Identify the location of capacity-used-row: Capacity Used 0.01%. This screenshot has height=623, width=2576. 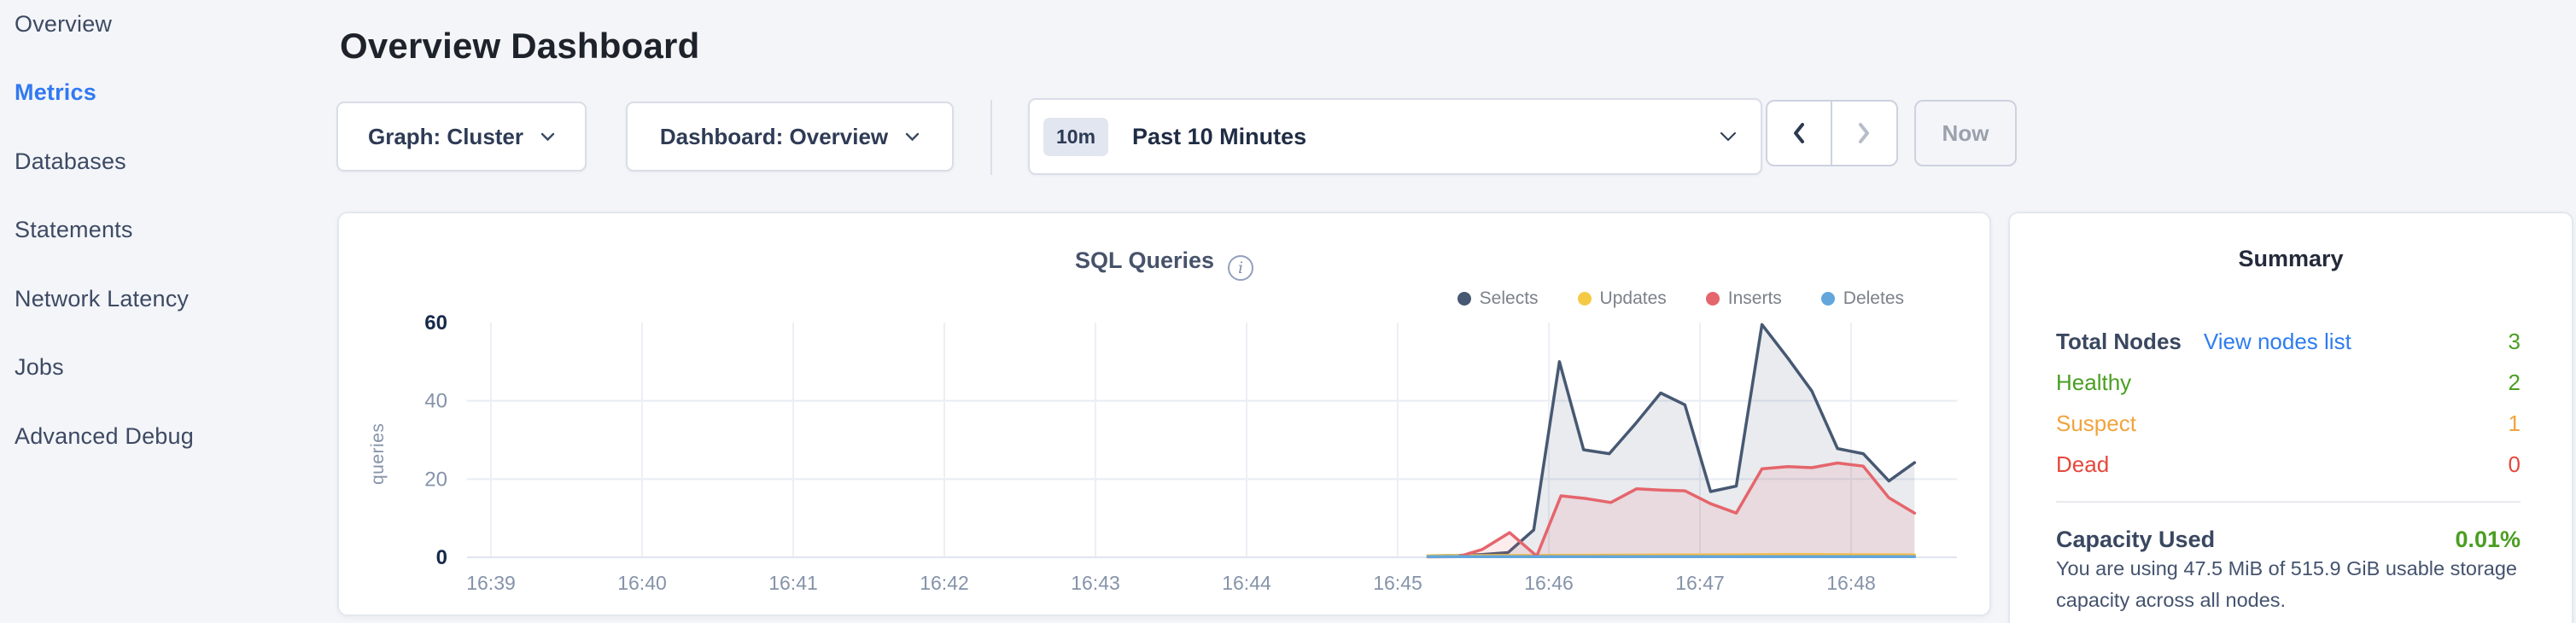
(2288, 539).